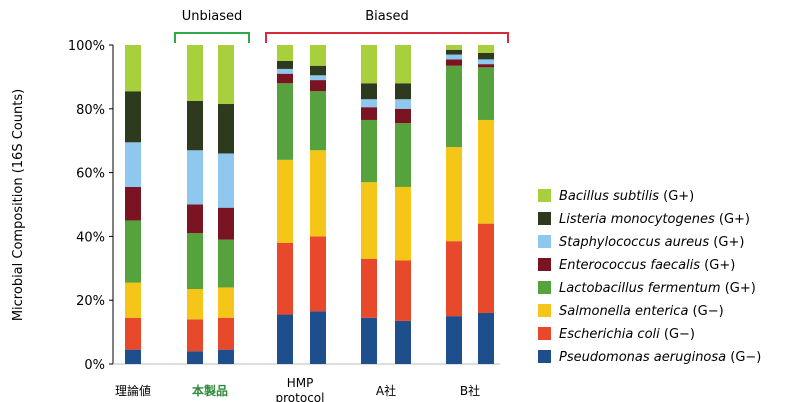  I want to click on y-tick-label: 60%, so click(90, 174).